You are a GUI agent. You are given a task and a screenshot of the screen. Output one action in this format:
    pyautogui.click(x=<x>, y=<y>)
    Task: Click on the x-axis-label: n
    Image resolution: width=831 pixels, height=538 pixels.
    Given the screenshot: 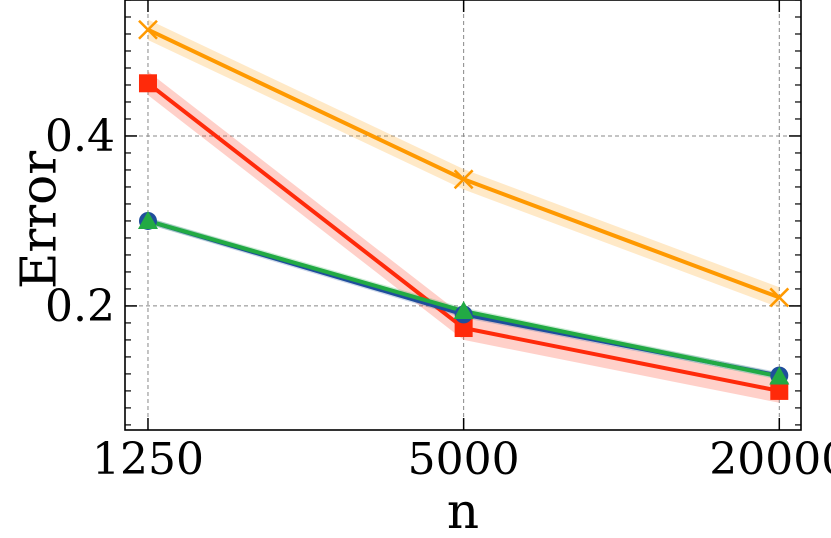 What is the action you would take?
    pyautogui.click(x=463, y=510)
    